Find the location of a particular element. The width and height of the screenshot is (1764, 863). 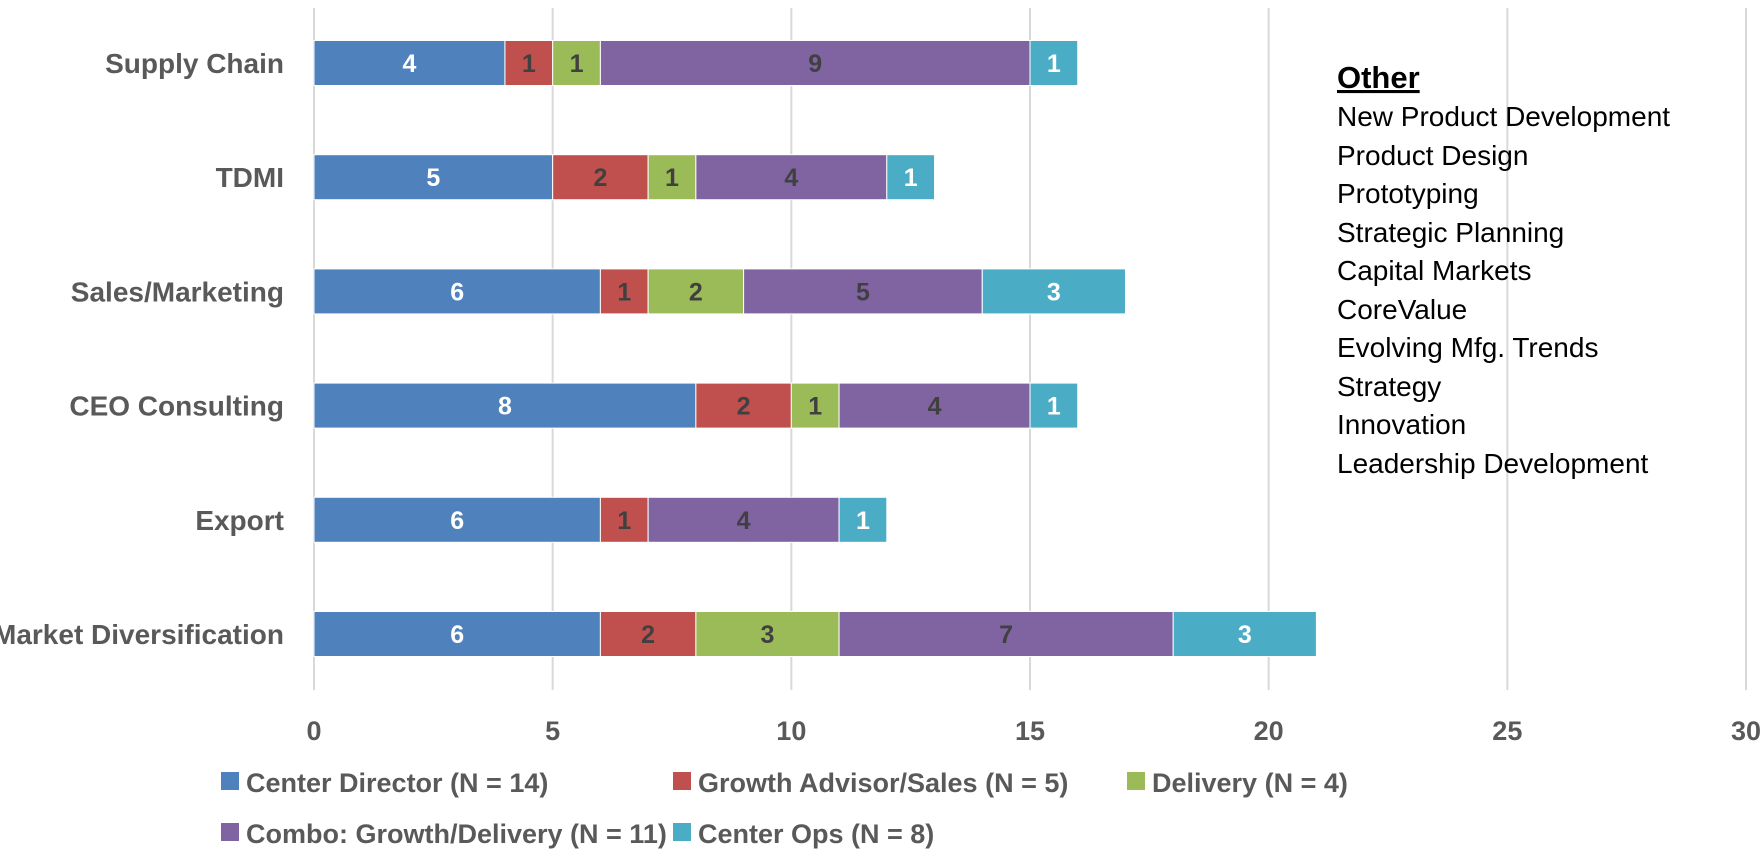

x-tick-label: 0 is located at coordinates (313, 731).